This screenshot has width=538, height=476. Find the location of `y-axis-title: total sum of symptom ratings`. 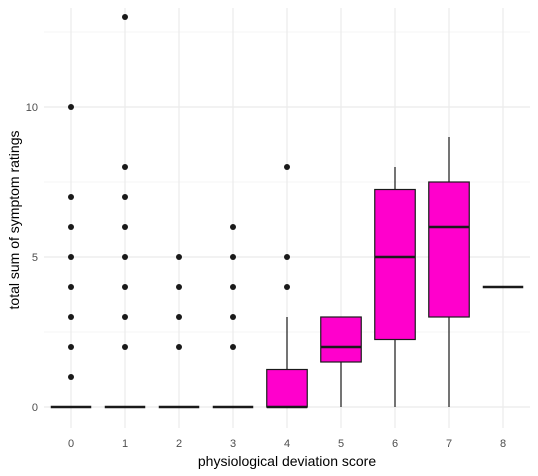

y-axis-title: total sum of symptom ratings is located at coordinates (14, 220).